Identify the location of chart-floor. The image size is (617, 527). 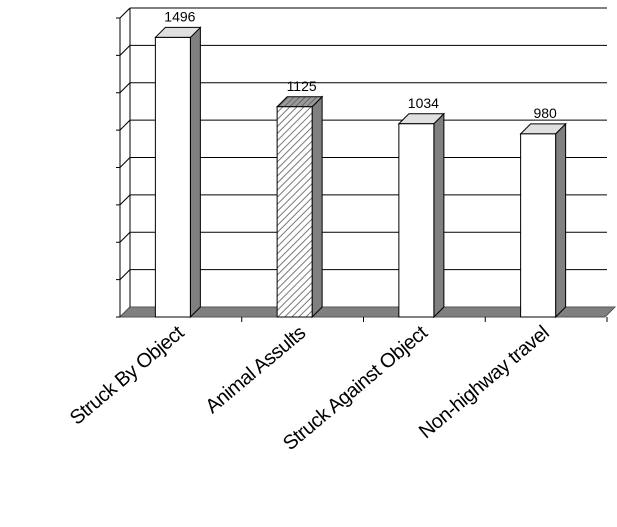
(367, 312).